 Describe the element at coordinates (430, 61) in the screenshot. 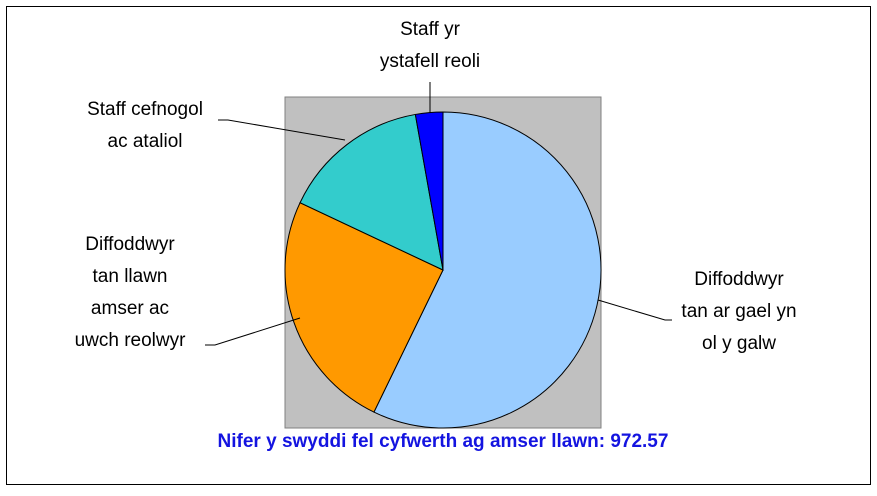

I see `slice-label: ystafell reoli` at that location.